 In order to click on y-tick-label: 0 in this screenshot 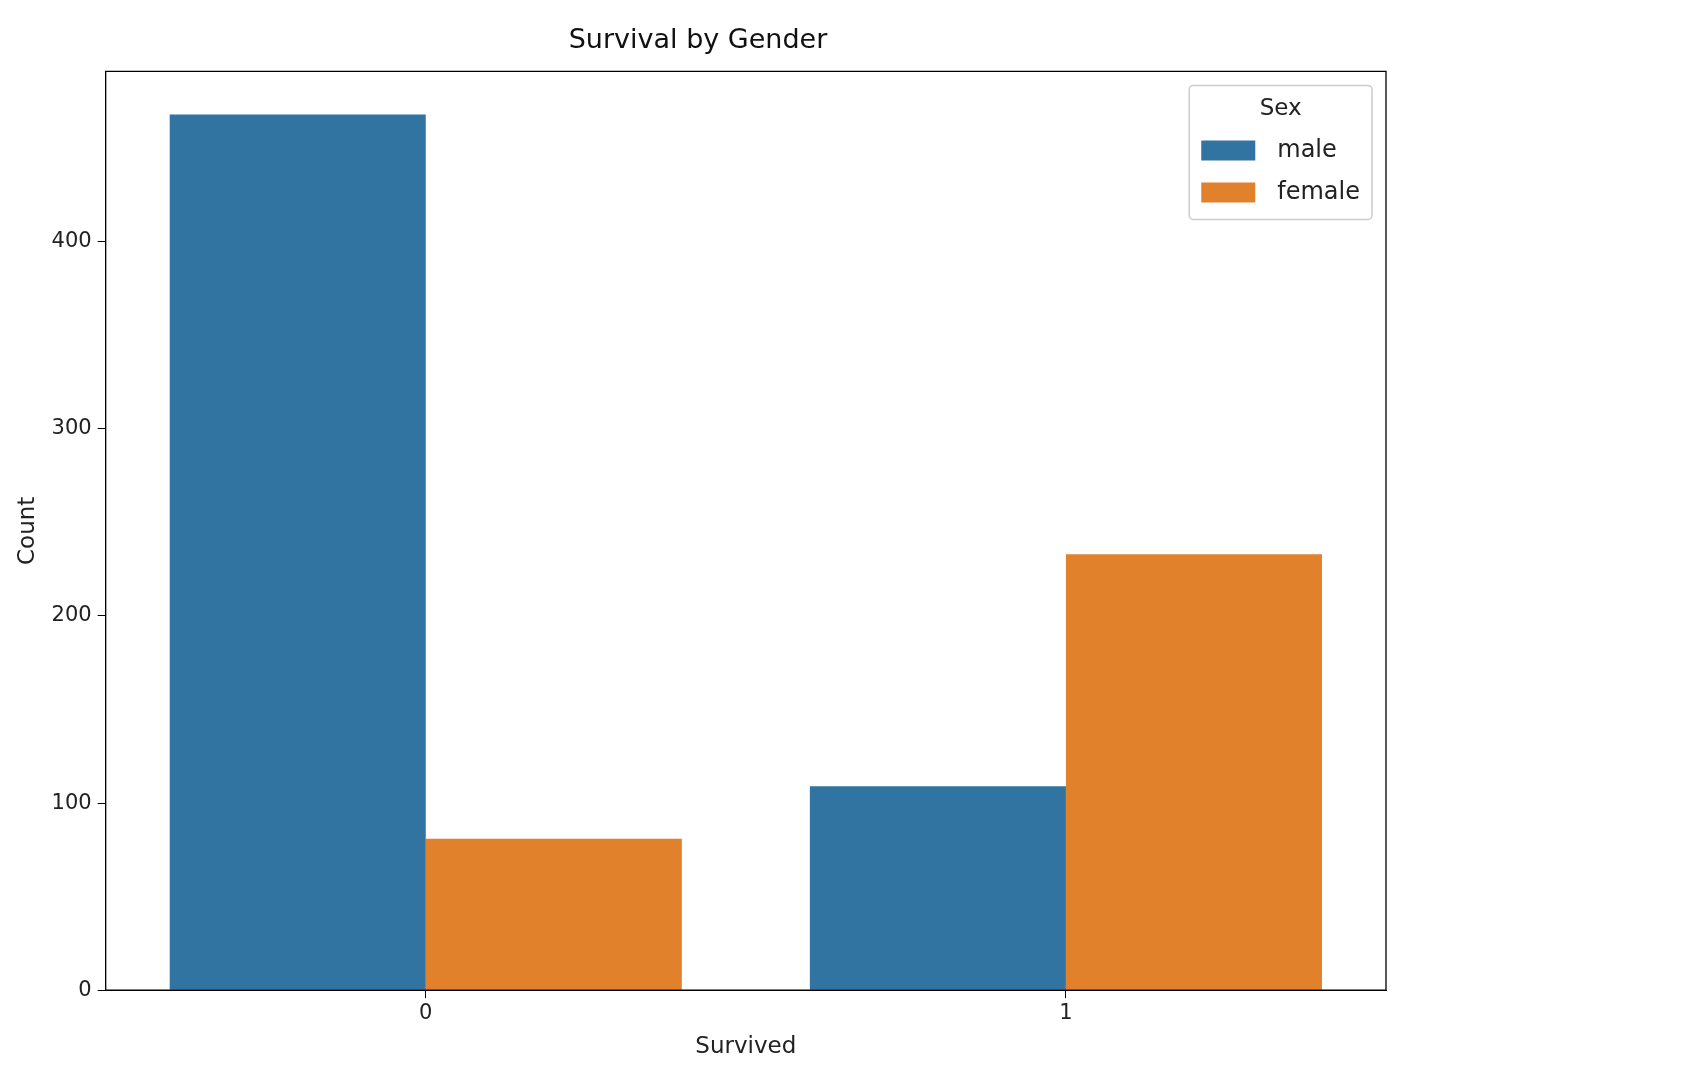, I will do `click(85, 988)`.